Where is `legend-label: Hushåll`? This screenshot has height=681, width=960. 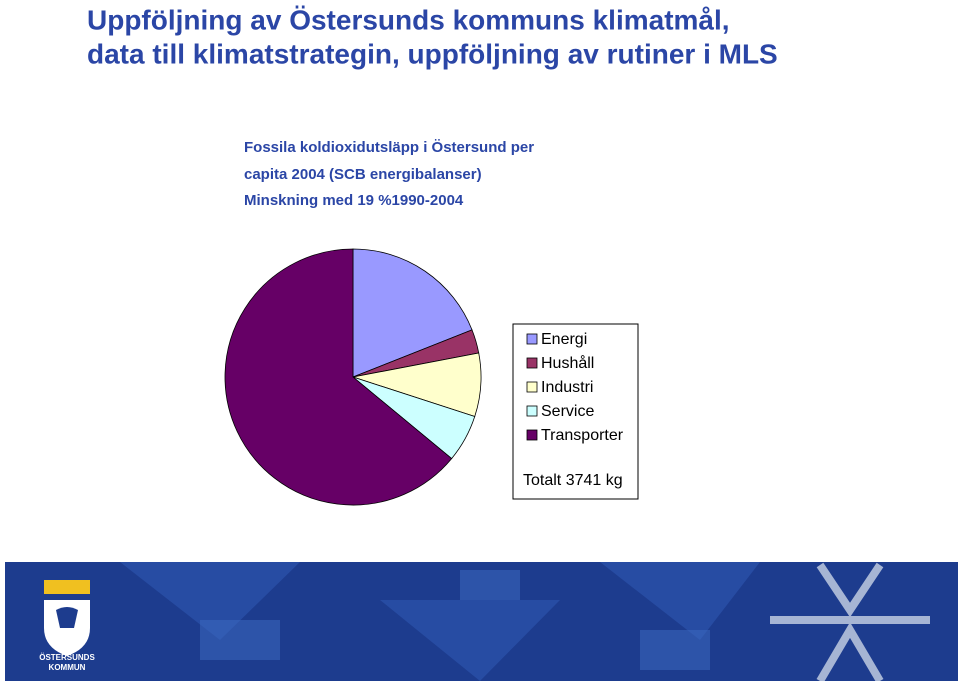
legend-label: Hushåll is located at coordinates (567, 363).